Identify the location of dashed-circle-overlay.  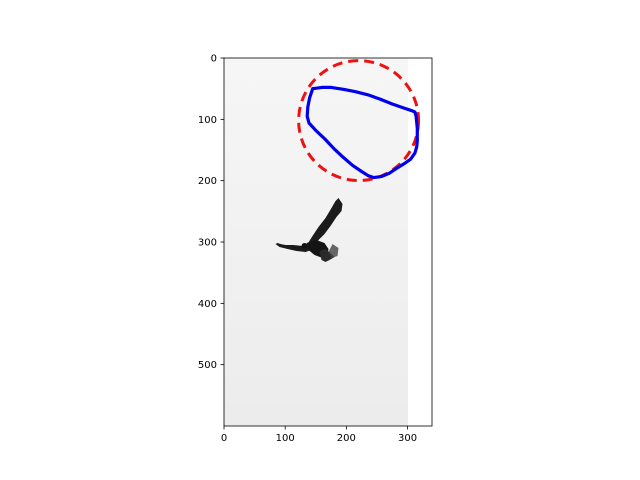
(359, 121).